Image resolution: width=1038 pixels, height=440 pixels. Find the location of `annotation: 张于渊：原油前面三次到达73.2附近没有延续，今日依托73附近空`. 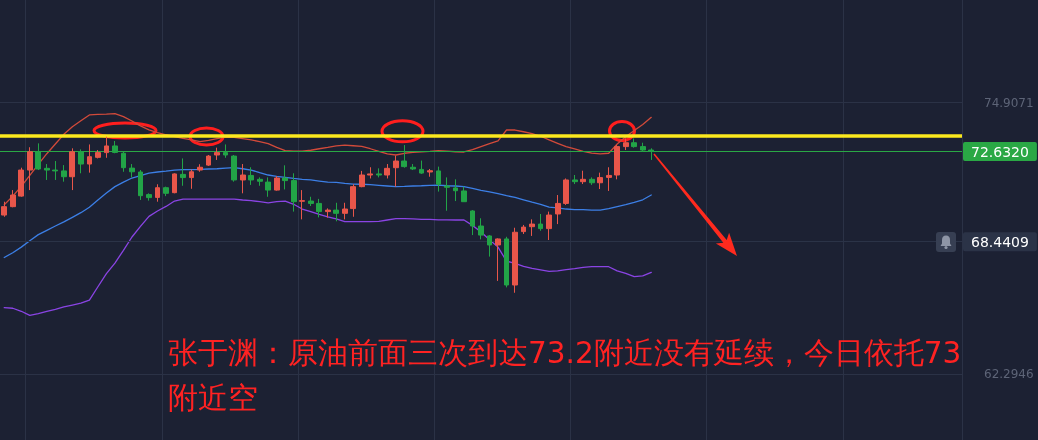

annotation: 张于渊：原油前面三次到达73.2附近没有延续，今日依托73附近空 is located at coordinates (565, 376).